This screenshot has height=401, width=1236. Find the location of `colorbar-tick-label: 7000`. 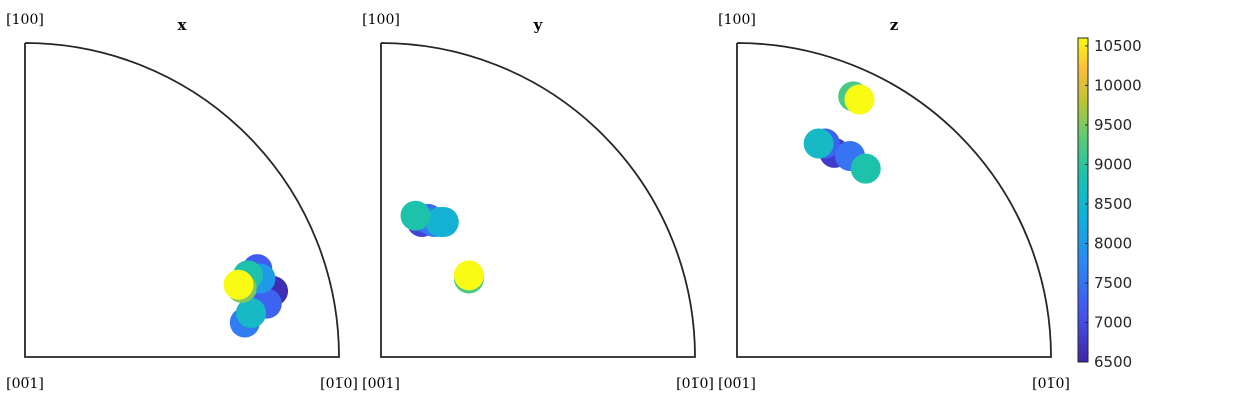

colorbar-tick-label: 7000 is located at coordinates (1113, 322).